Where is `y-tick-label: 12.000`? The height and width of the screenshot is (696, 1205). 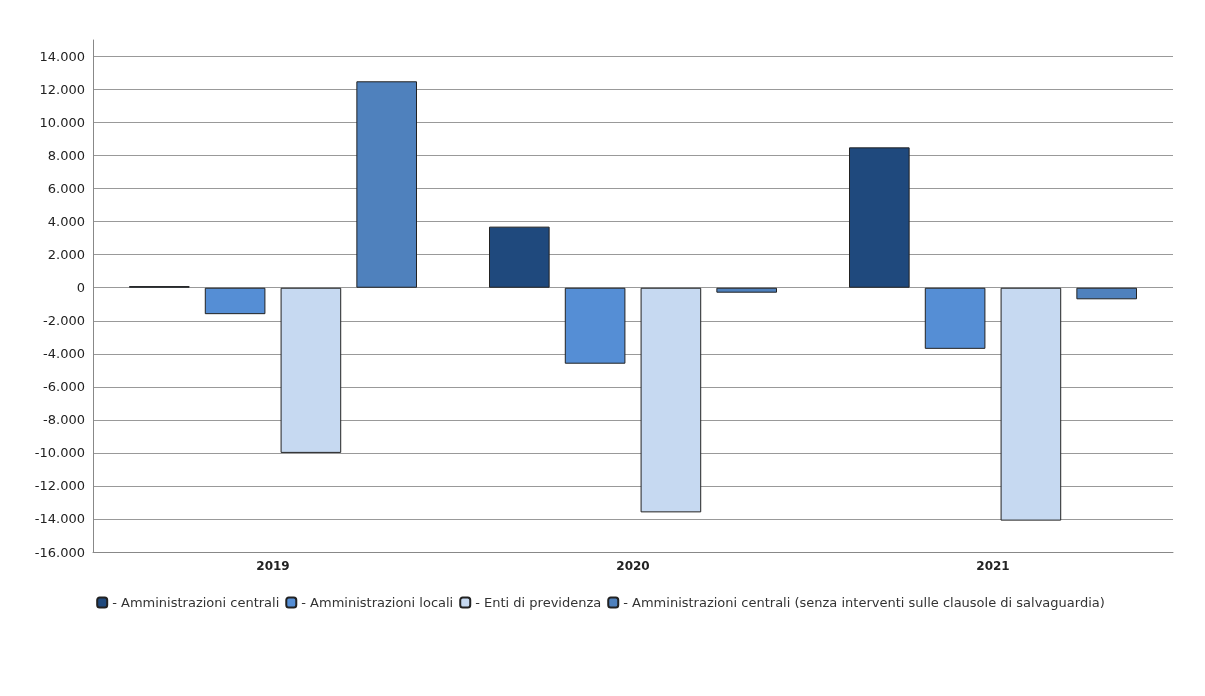 y-tick-label: 12.000 is located at coordinates (62, 90).